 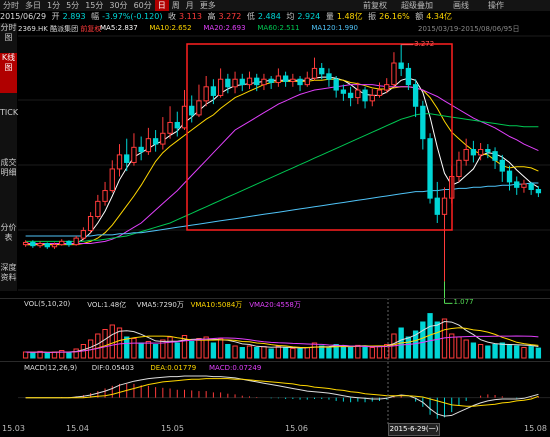 I want to click on ma-legend-item: MA5:2.837, so click(x=119, y=28).